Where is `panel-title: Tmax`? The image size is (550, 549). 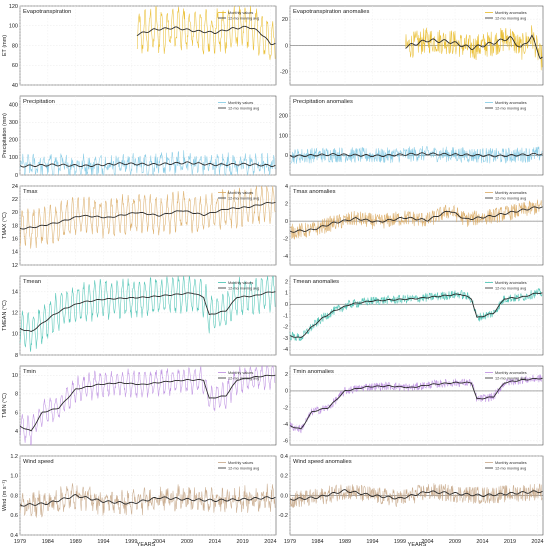
panel-title: Tmax is located at coordinates (30, 192).